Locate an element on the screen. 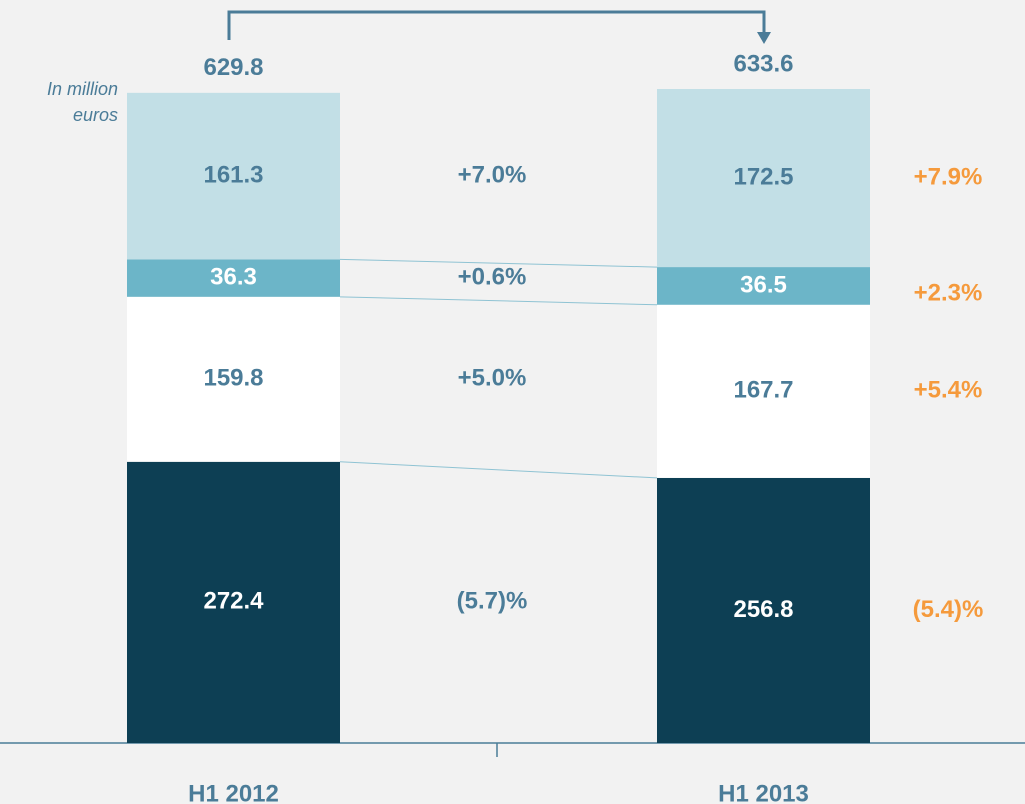  segment-label: 36.5 is located at coordinates (763, 284).